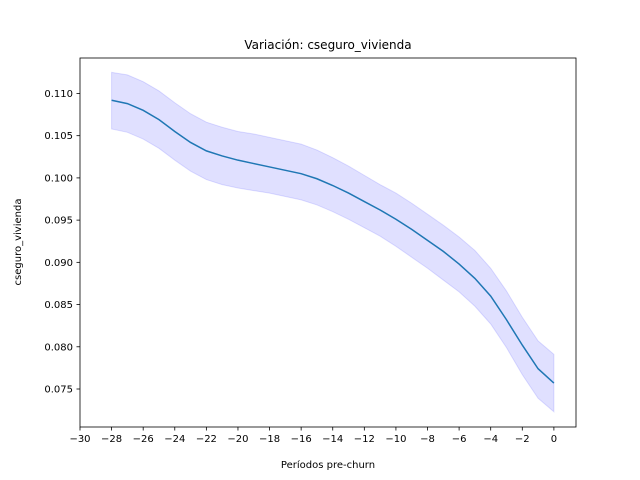  What do you see at coordinates (58, 305) in the screenshot?
I see `y-tick-label: 0.085` at bounding box center [58, 305].